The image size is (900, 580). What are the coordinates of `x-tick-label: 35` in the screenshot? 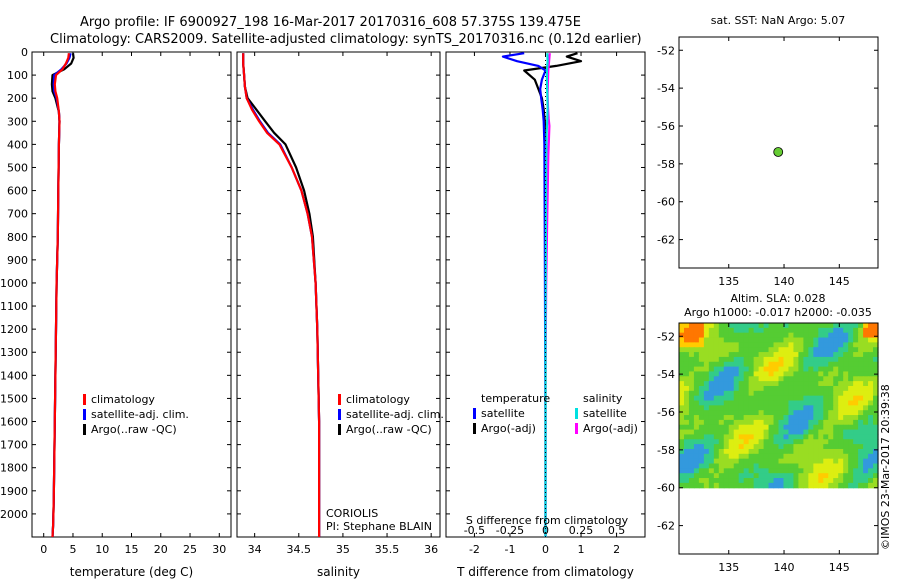 It's located at (343, 549).